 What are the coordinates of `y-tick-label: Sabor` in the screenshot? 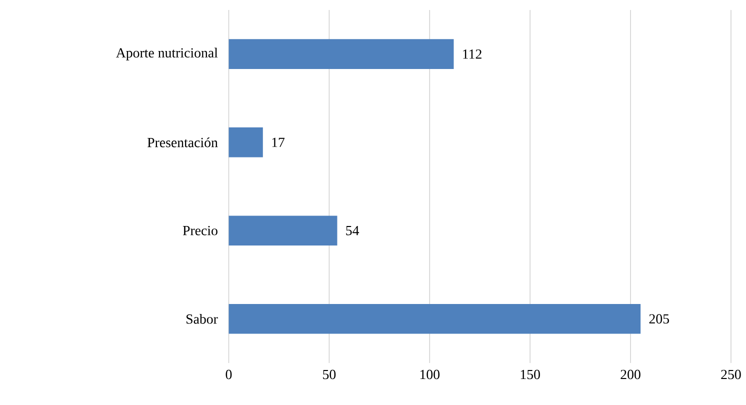 It's located at (202, 319).